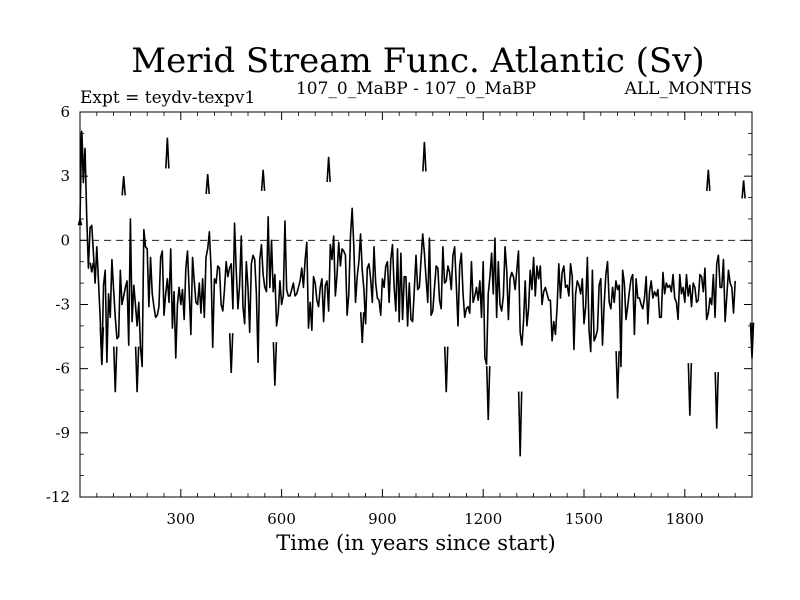 This screenshot has width=800, height=600. Describe the element at coordinates (62, 305) in the screenshot. I see `y-tick-label: -3` at that location.